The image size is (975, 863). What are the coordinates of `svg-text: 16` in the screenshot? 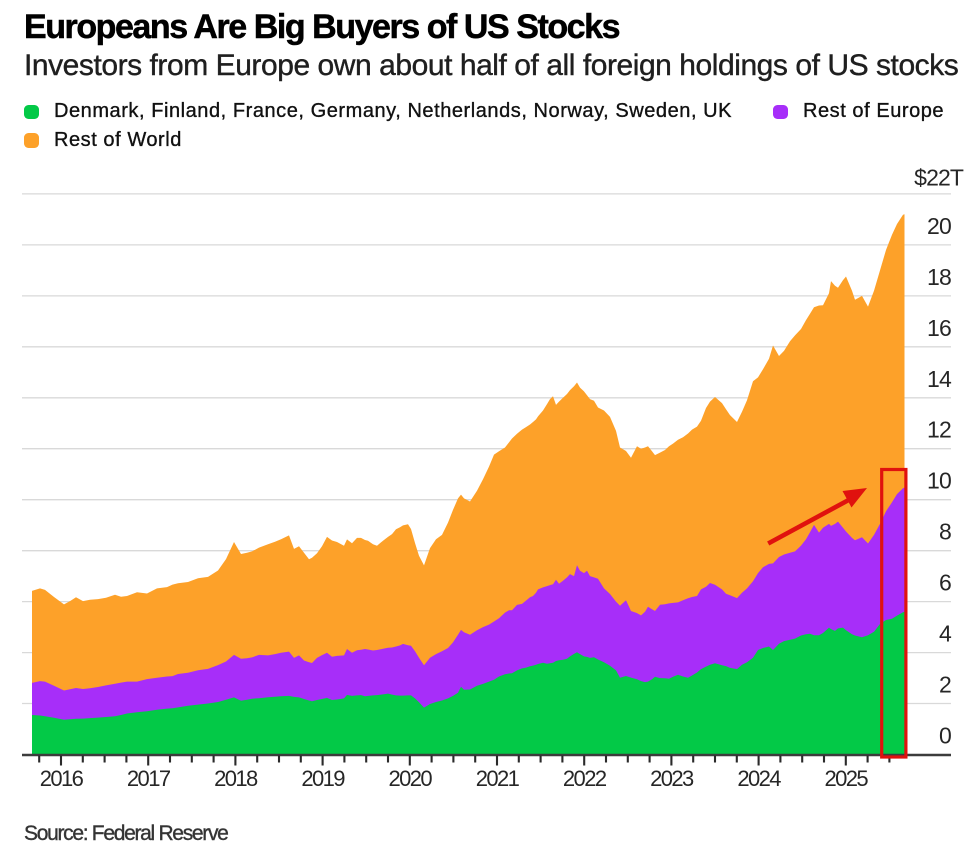 It's located at (939, 328).